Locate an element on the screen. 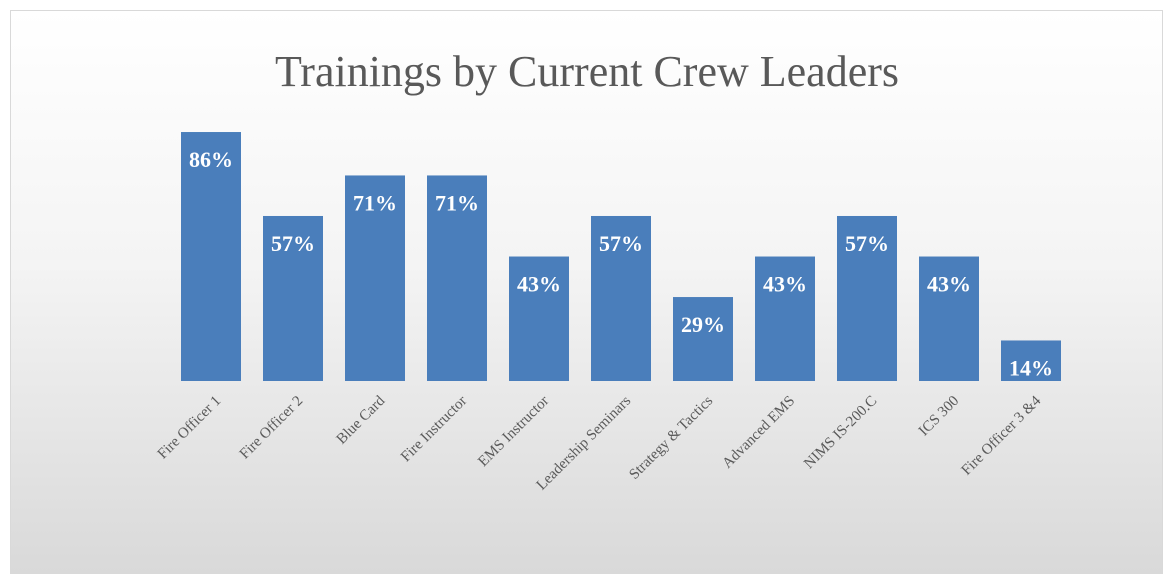 This screenshot has width=1173, height=584. value-label: 14% is located at coordinates (1031, 368).